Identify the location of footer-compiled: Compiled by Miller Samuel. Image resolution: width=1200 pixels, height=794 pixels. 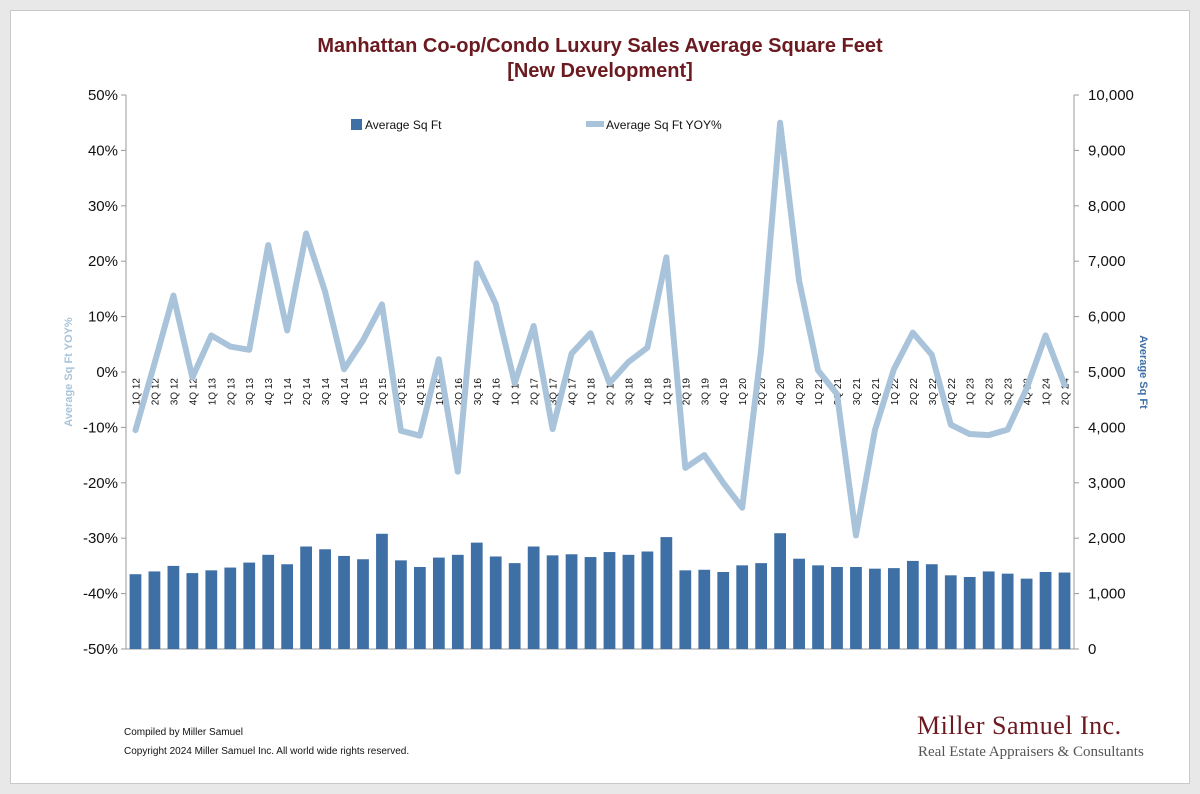
(183, 732).